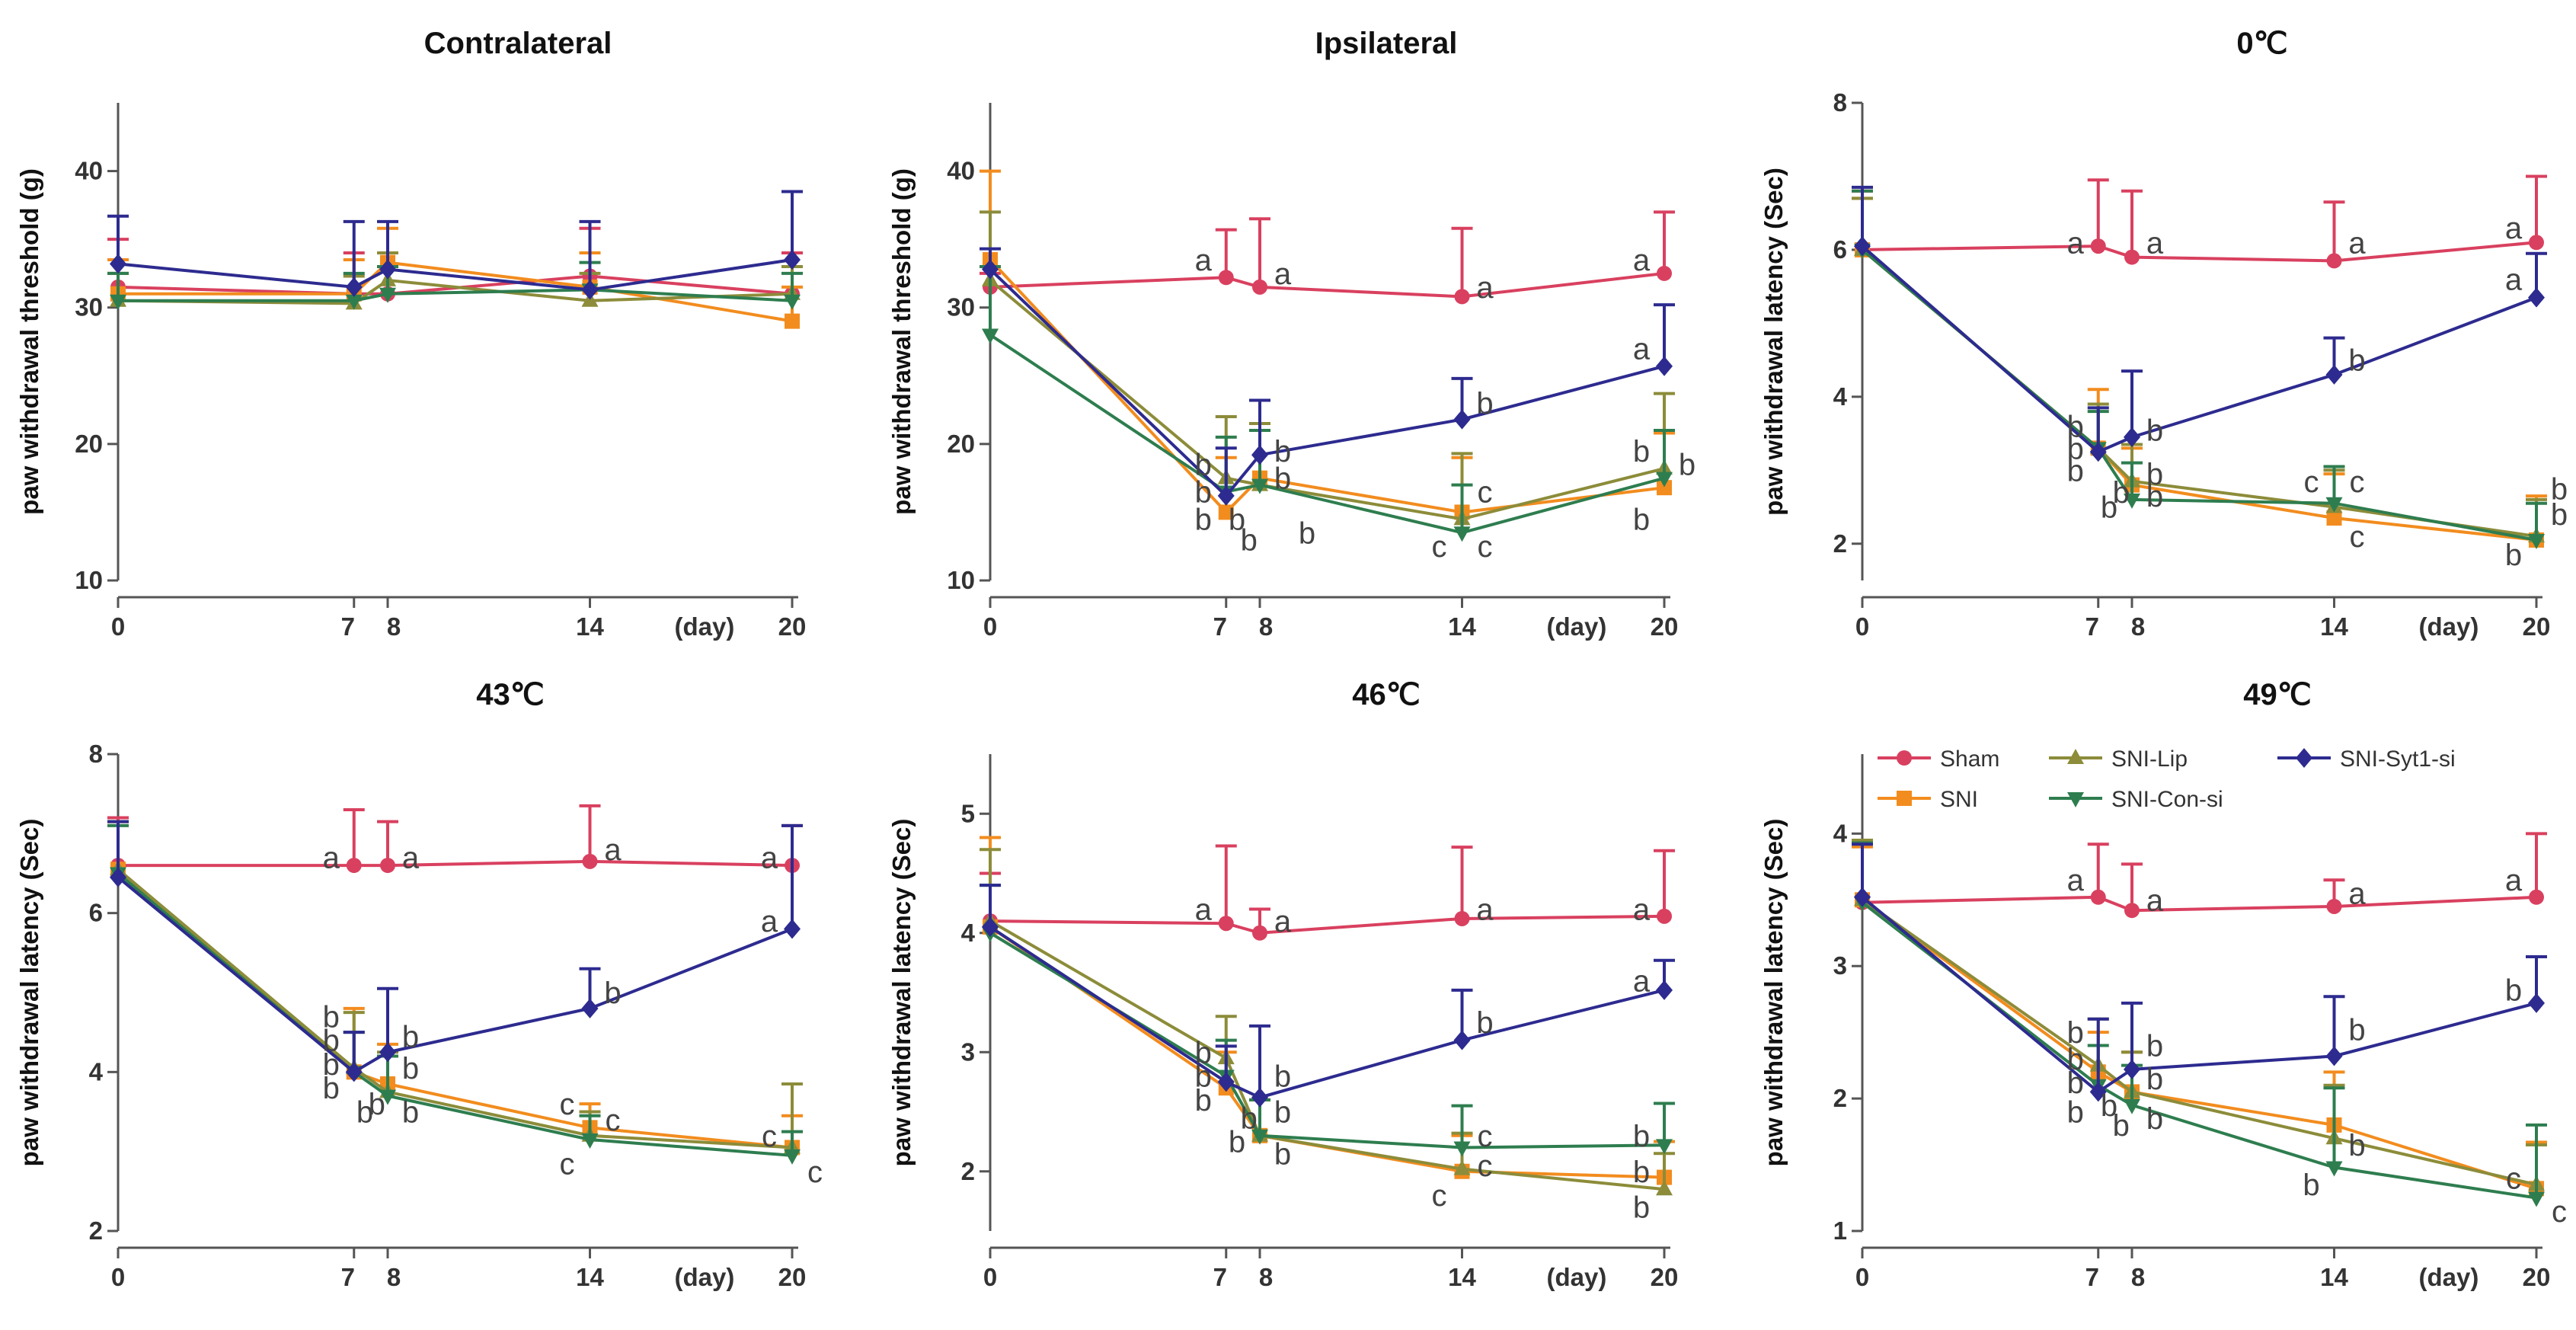  Describe the element at coordinates (2136, 799) in the screenshot. I see `legend-entry-sni-con-si: SNI-Con-si` at that location.